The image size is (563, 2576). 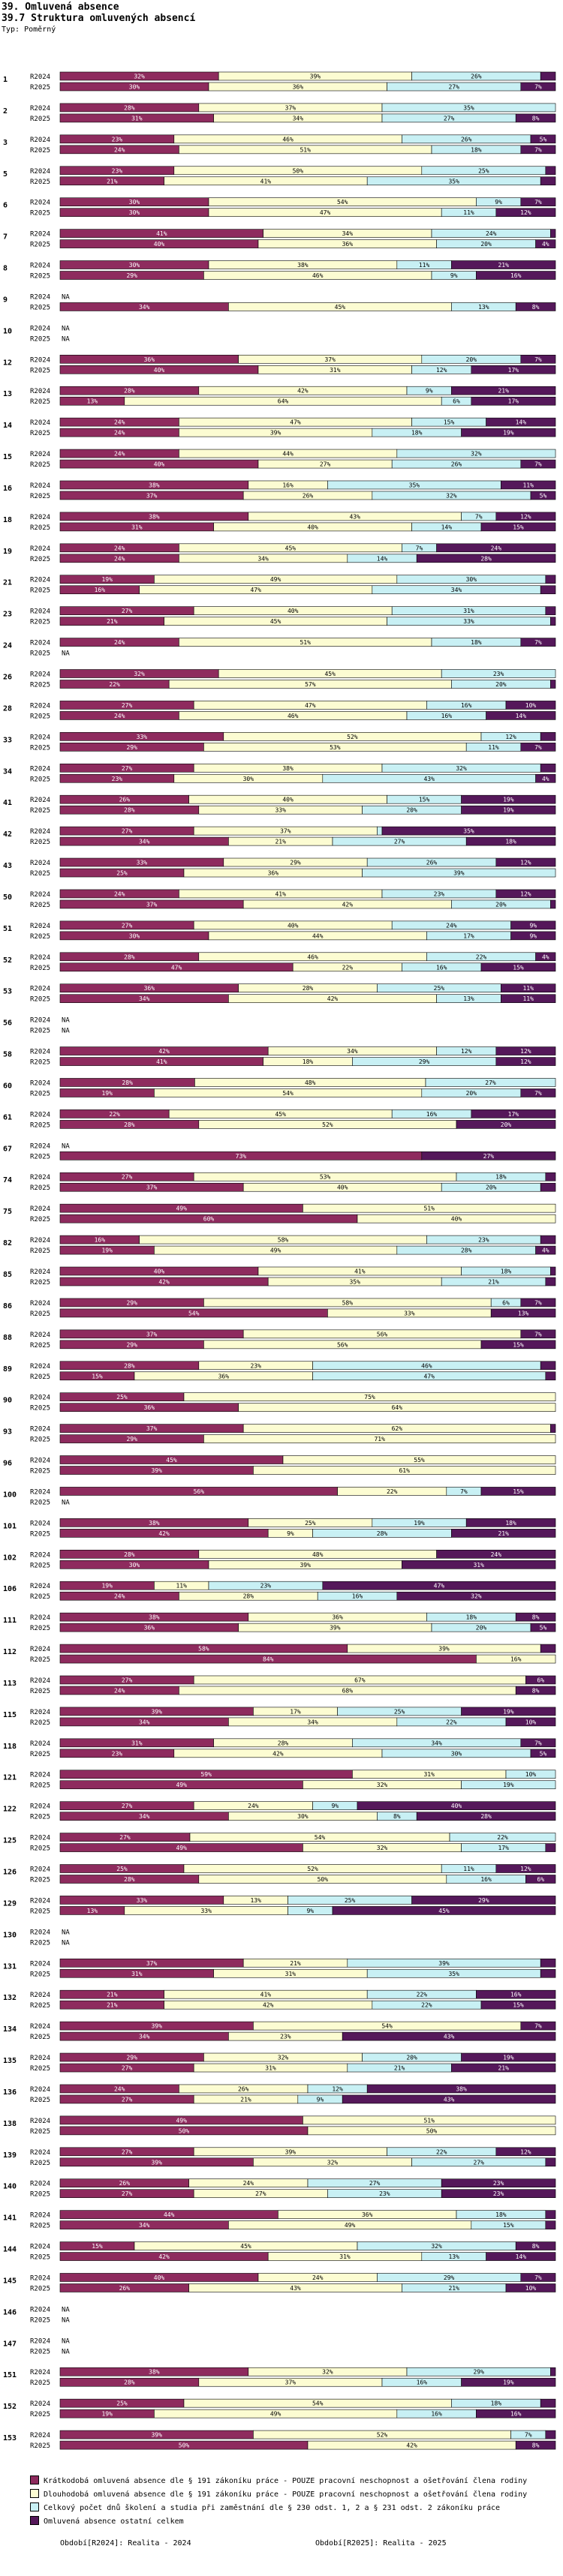 What do you see at coordinates (10, 1652) in the screenshot?
I see `group-label: 112` at bounding box center [10, 1652].